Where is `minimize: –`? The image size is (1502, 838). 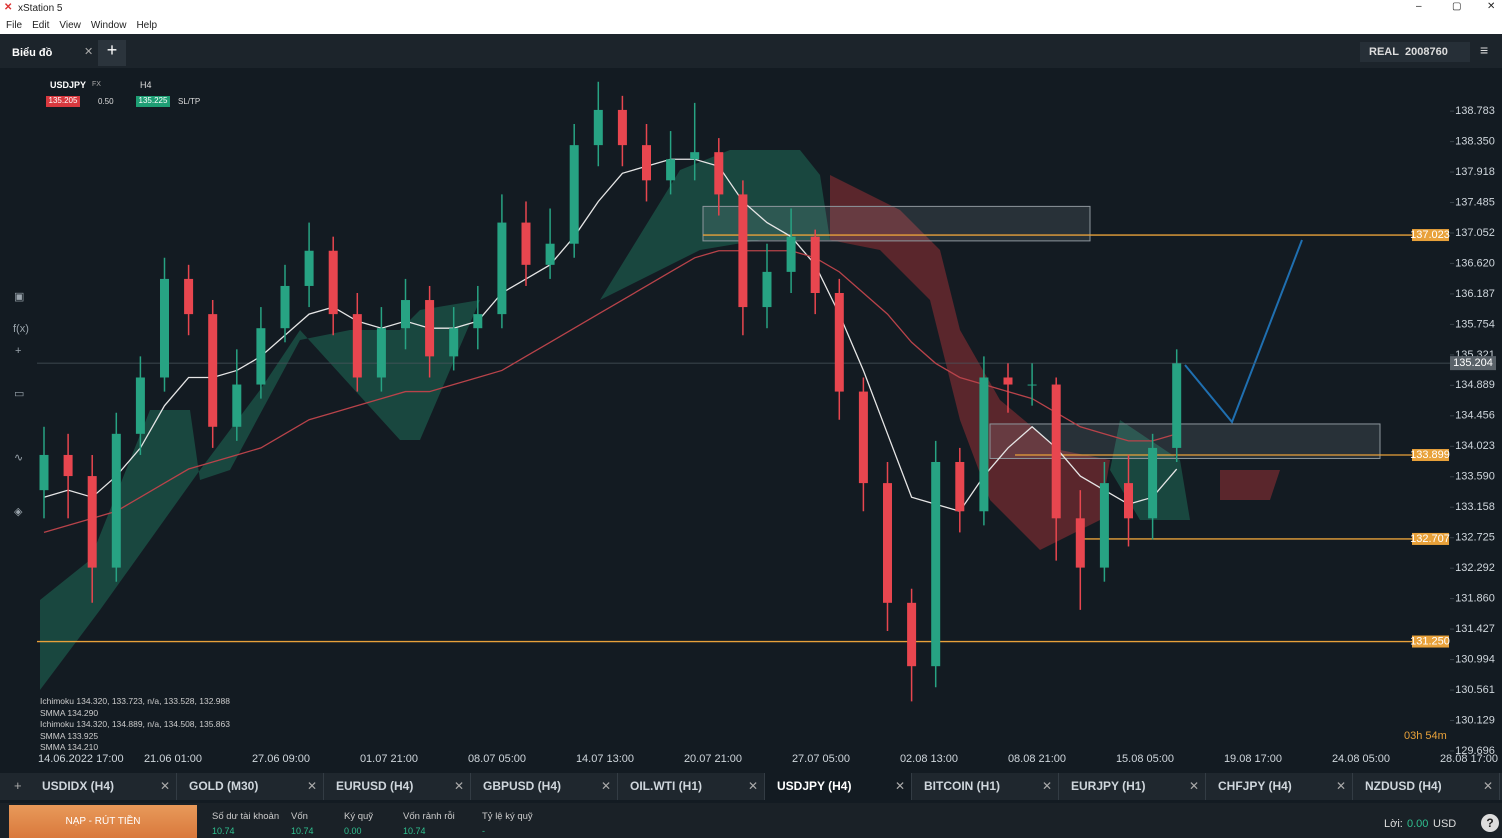 minimize: – is located at coordinates (1419, 6).